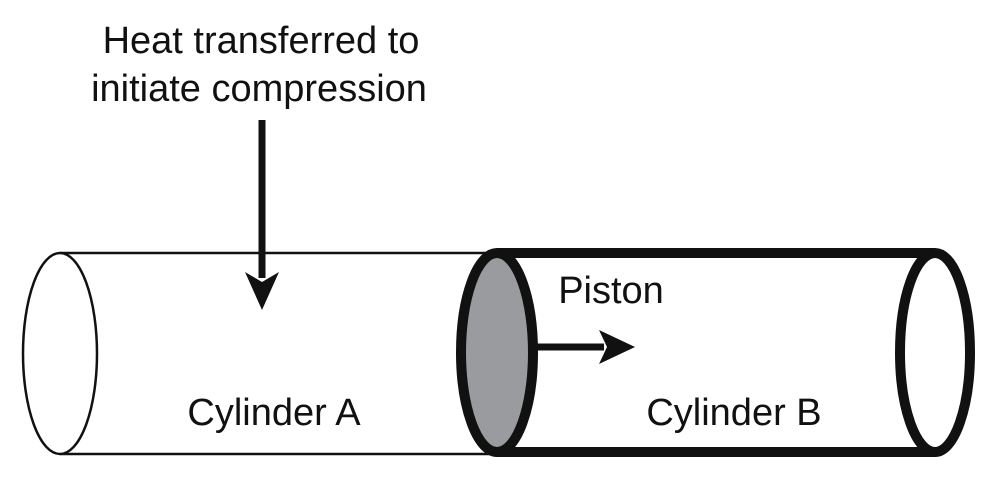 This screenshot has width=998, height=493. What do you see at coordinates (274, 413) in the screenshot?
I see `cylinder-a-label: Cylinder A` at bounding box center [274, 413].